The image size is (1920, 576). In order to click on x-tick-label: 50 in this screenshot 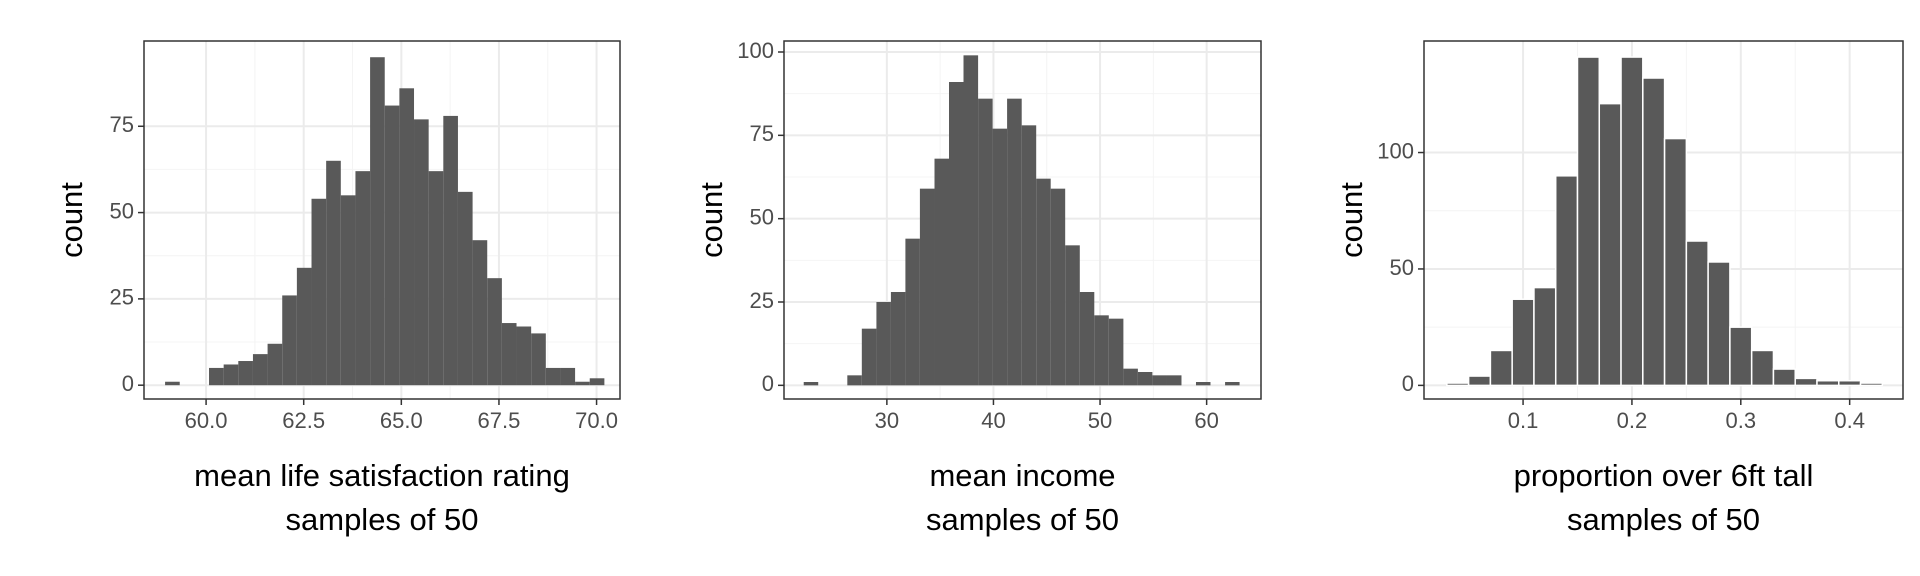, I will do `click(1100, 420)`.